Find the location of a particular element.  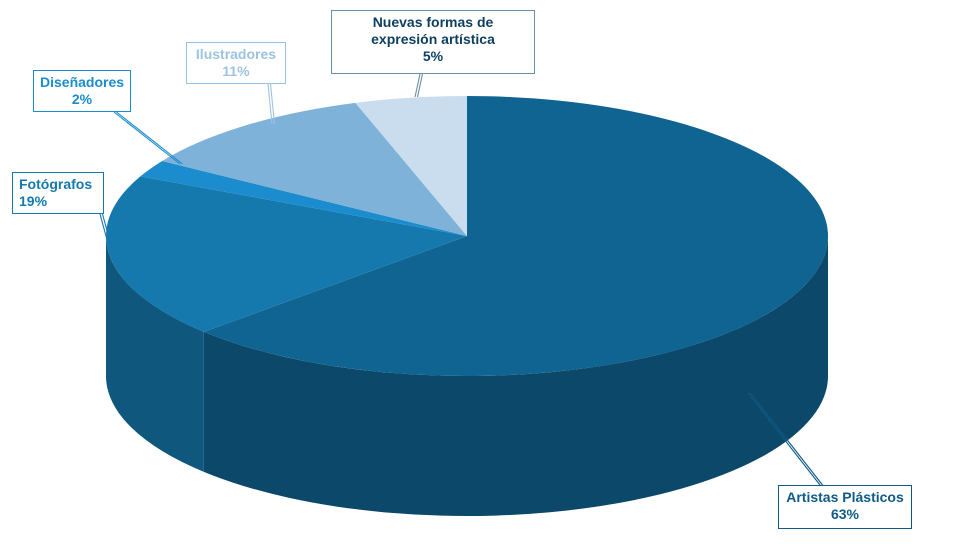

data-label-disenadores: Diseñadores 2% is located at coordinates (82, 91).